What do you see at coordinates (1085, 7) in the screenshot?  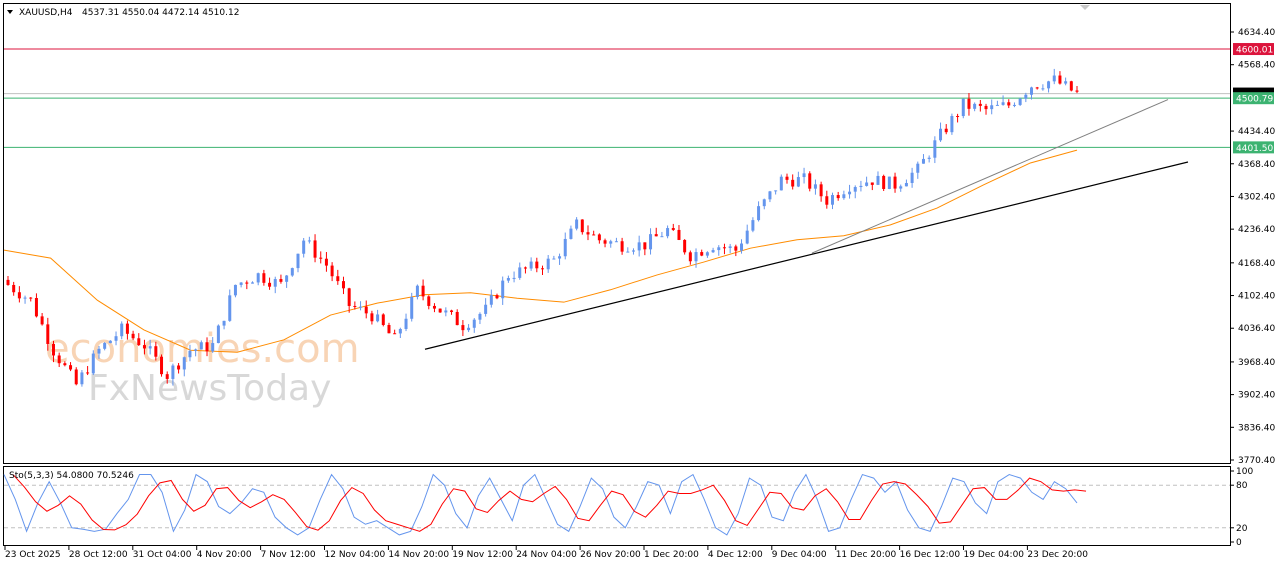 I see `shift-marker-icon` at bounding box center [1085, 7].